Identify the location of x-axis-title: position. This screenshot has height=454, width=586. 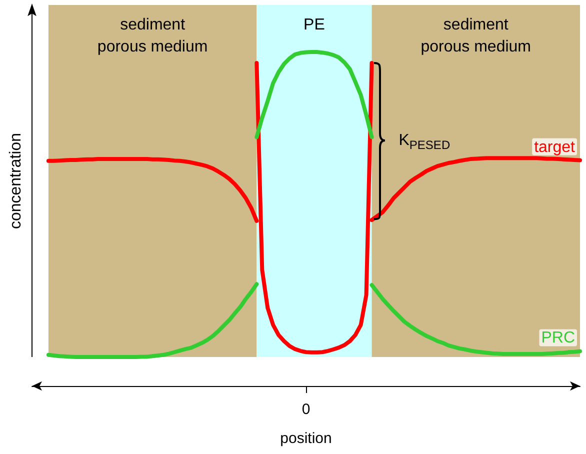
(306, 438).